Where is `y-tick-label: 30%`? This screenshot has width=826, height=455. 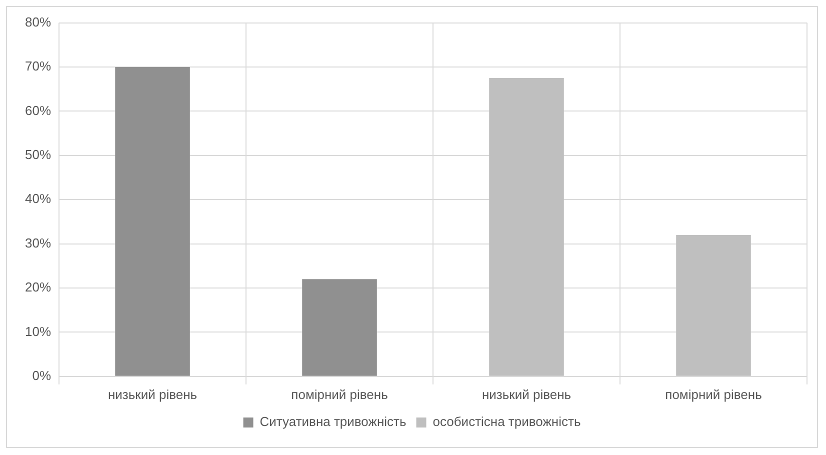 y-tick-label: 30% is located at coordinates (38, 242).